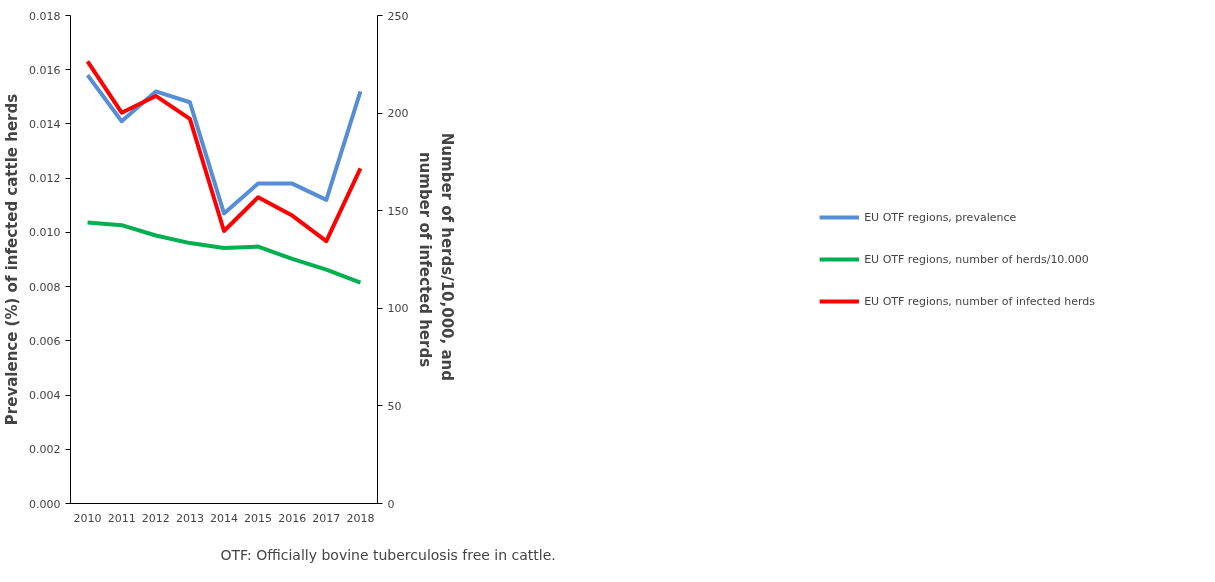 The height and width of the screenshot is (582, 1215). What do you see at coordinates (45, 70) in the screenshot?
I see `y-tick-label: 0.016` at bounding box center [45, 70].